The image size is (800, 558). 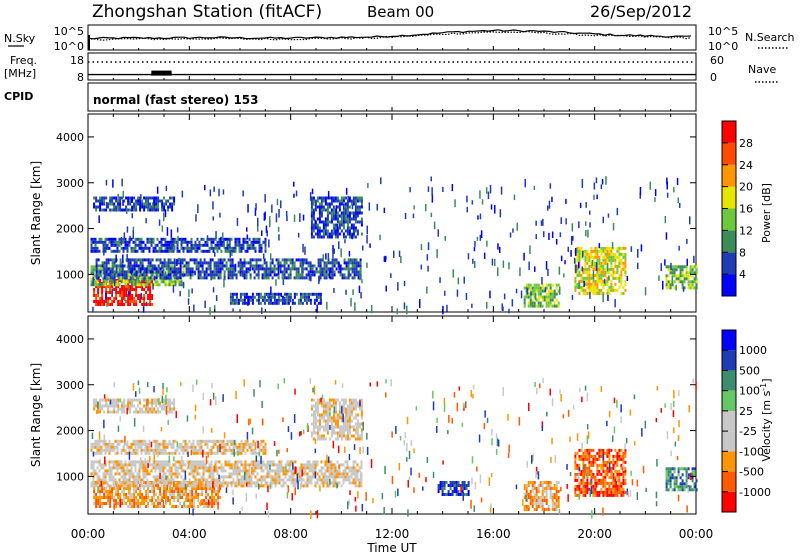 I want to click on x-tick-label-5: 20:00, so click(x=594, y=534).